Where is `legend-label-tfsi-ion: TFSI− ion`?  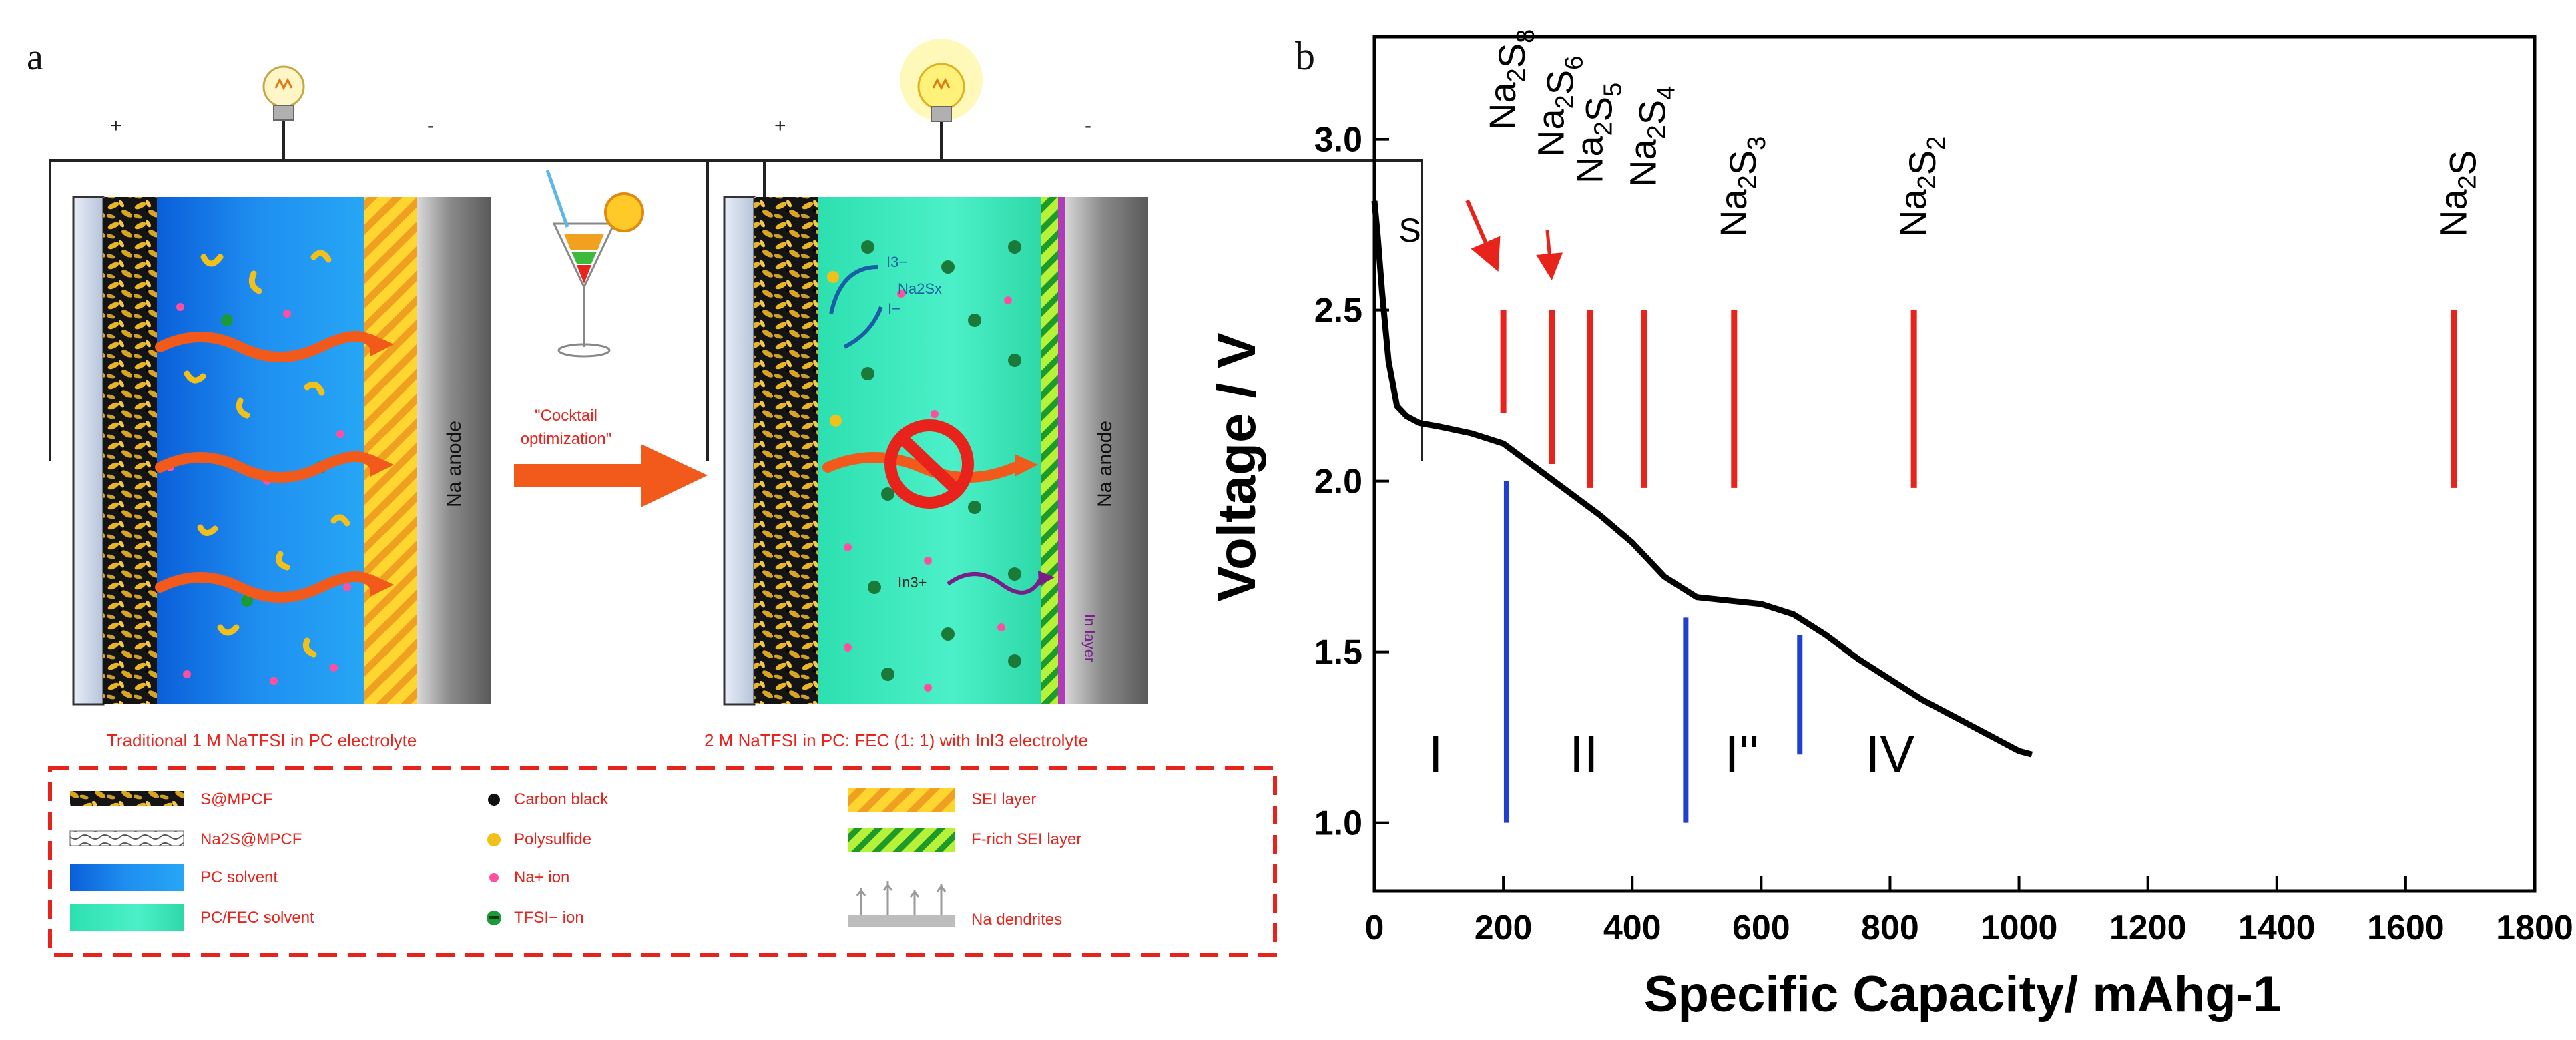 legend-label-tfsi-ion: TFSI− ion is located at coordinates (549, 917).